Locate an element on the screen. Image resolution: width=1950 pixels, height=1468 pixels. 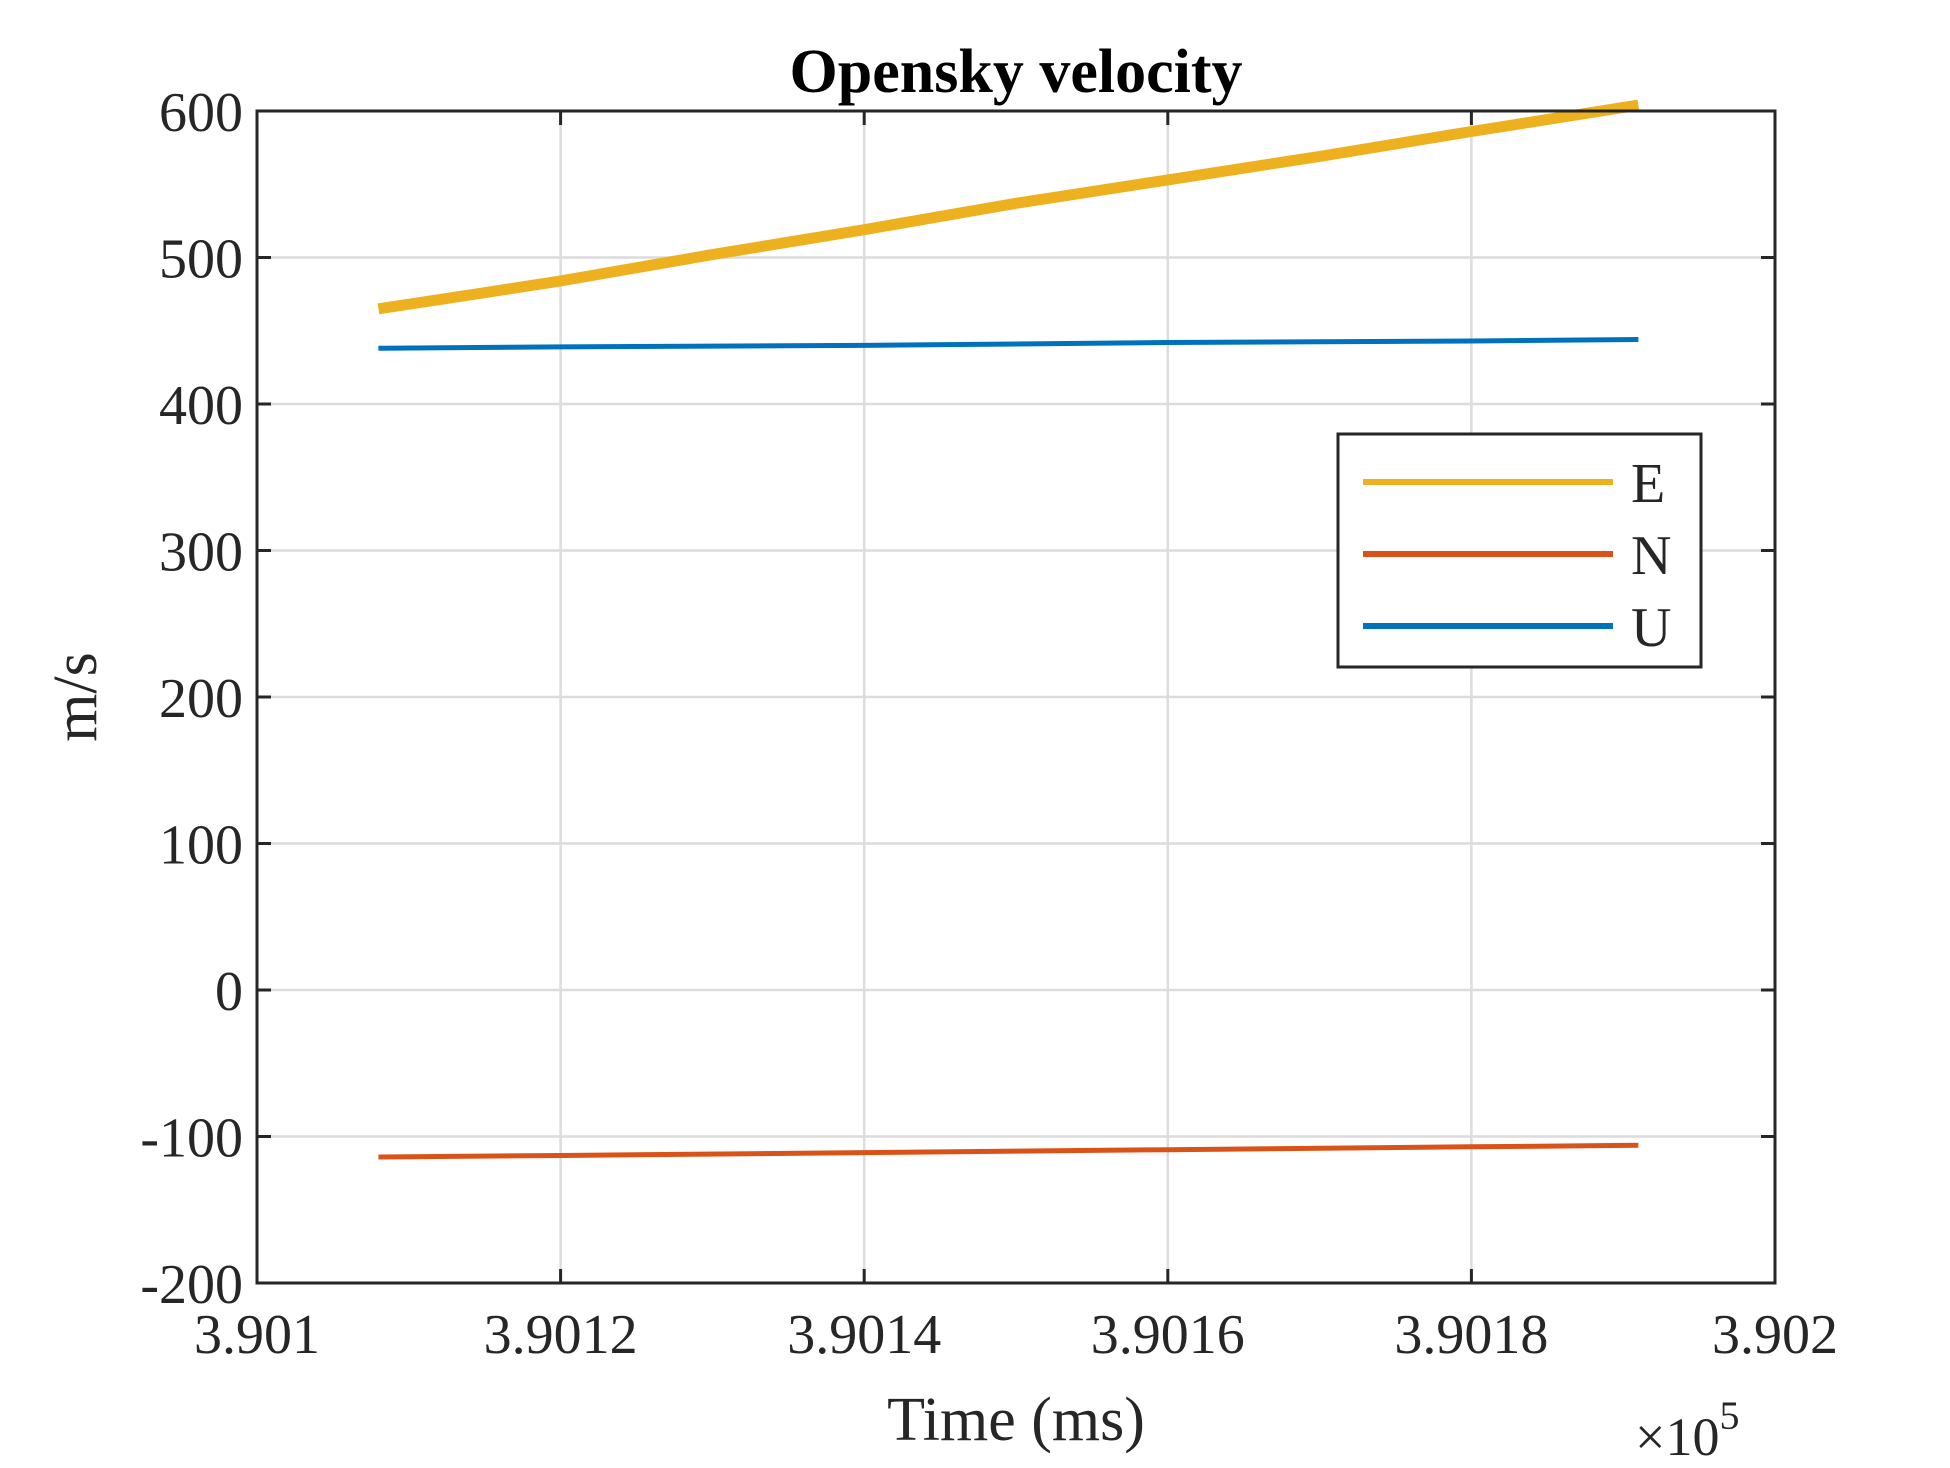
x-tick-label: 3.902 is located at coordinates (1775, 1335).